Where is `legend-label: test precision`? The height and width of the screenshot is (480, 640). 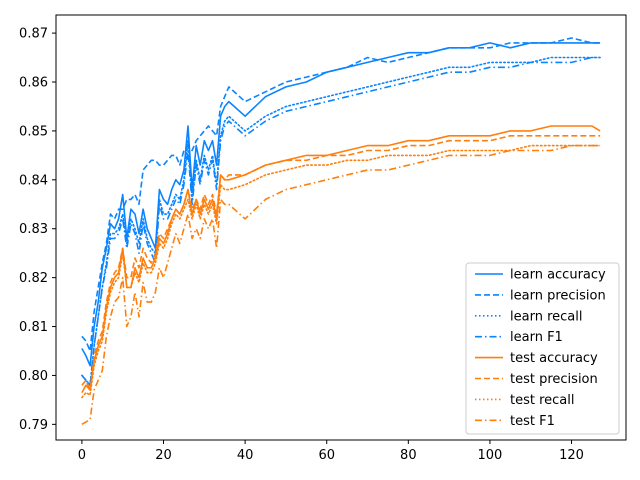
legend-label: test precision is located at coordinates (554, 379).